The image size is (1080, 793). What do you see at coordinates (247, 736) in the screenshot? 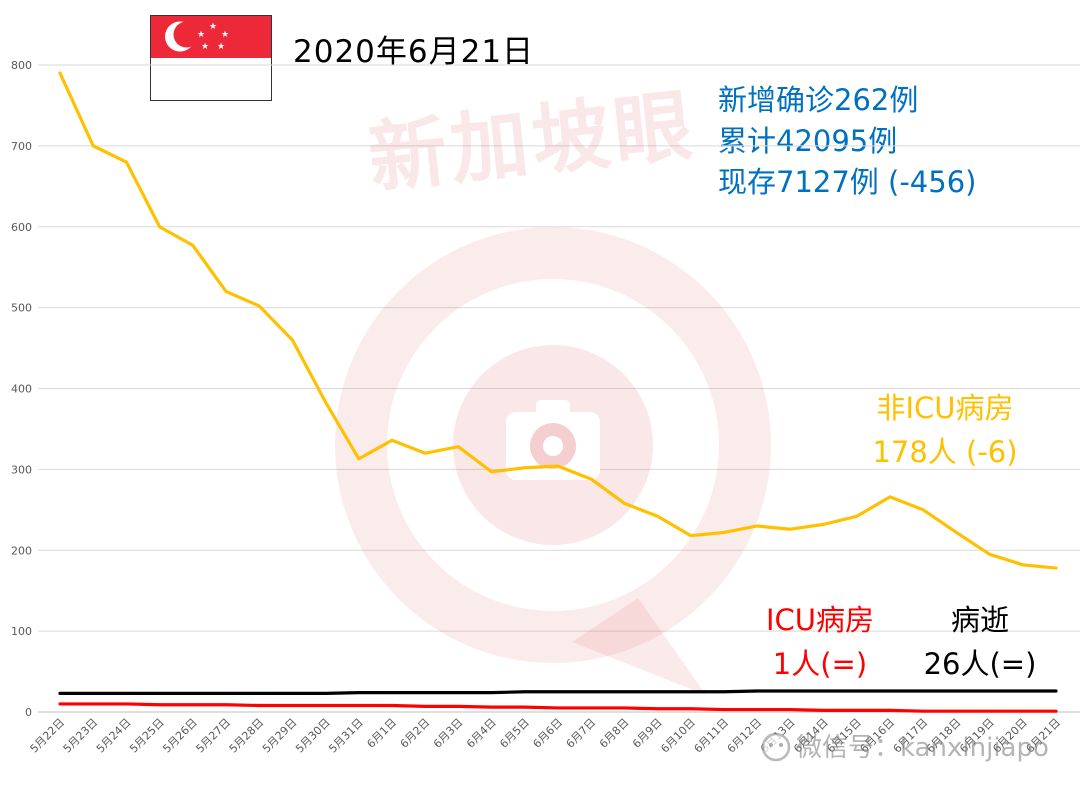
I see `svg-text: 5月28日` at bounding box center [247, 736].